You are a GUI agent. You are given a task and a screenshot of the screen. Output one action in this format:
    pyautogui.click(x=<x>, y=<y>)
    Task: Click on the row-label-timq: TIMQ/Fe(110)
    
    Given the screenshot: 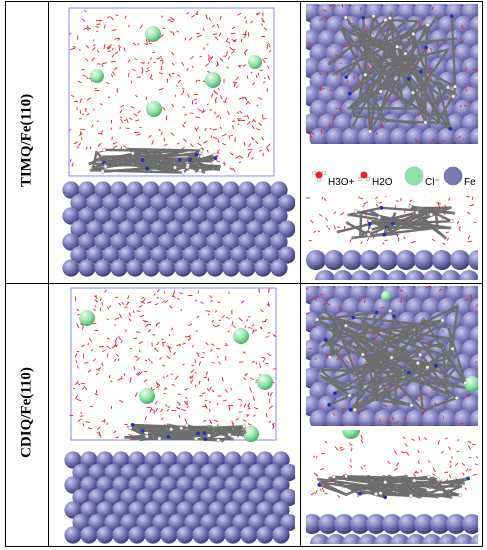 What is the action you would take?
    pyautogui.click(x=26, y=140)
    